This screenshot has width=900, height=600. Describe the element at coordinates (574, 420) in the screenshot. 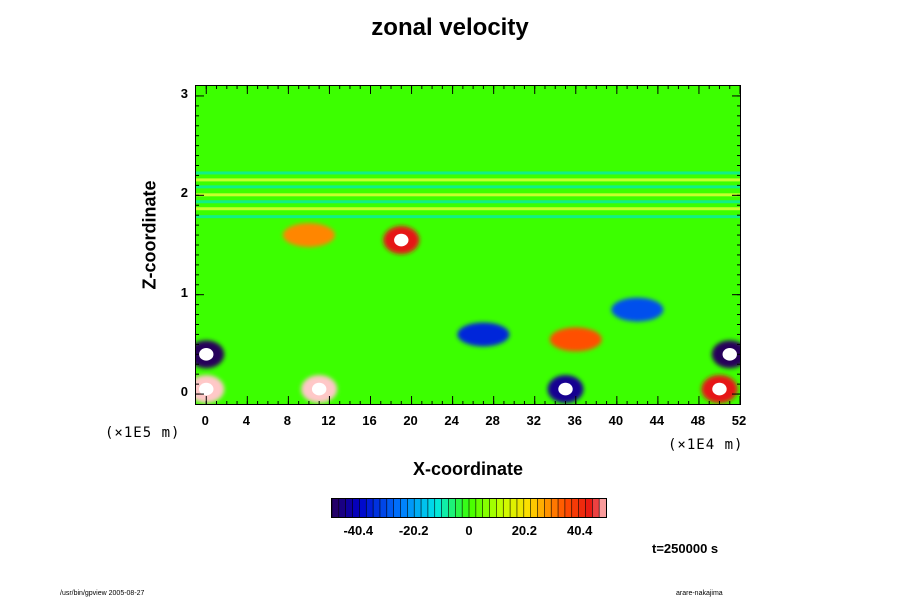

I see `x-tick-label: 36` at that location.